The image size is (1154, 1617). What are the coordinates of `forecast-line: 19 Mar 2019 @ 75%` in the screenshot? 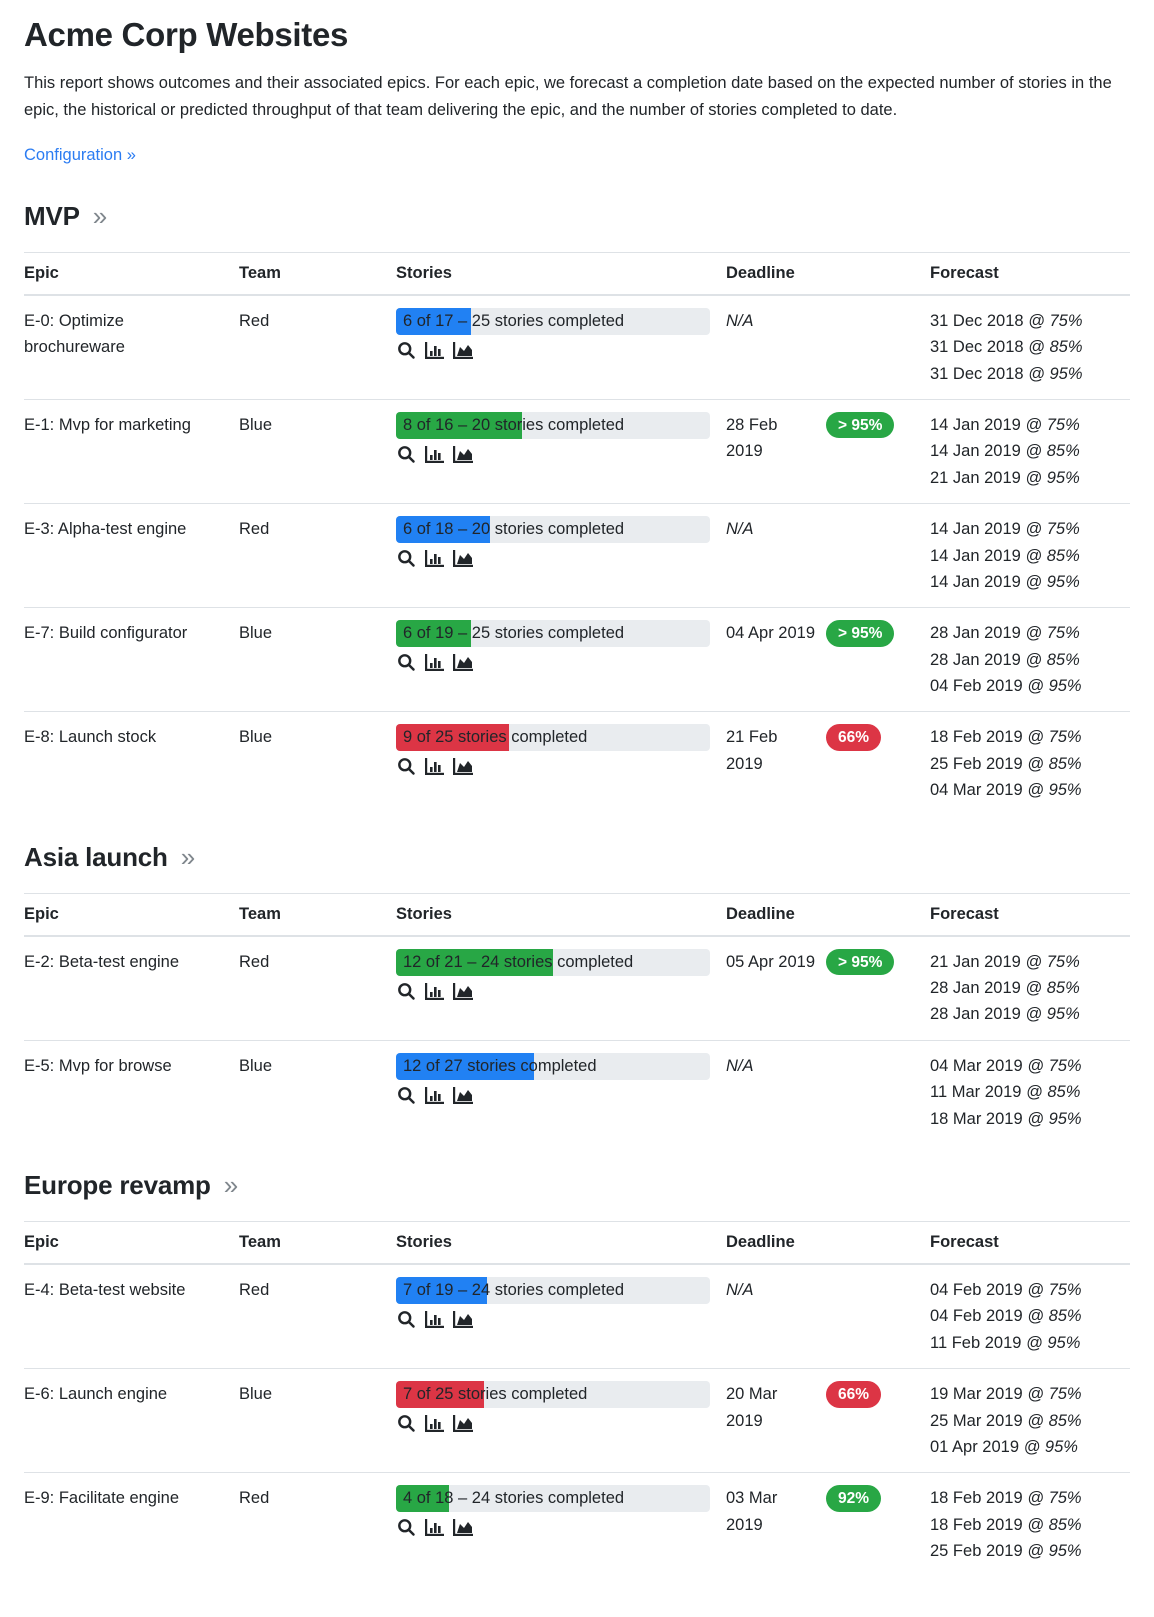 It's located at (1025, 1394).